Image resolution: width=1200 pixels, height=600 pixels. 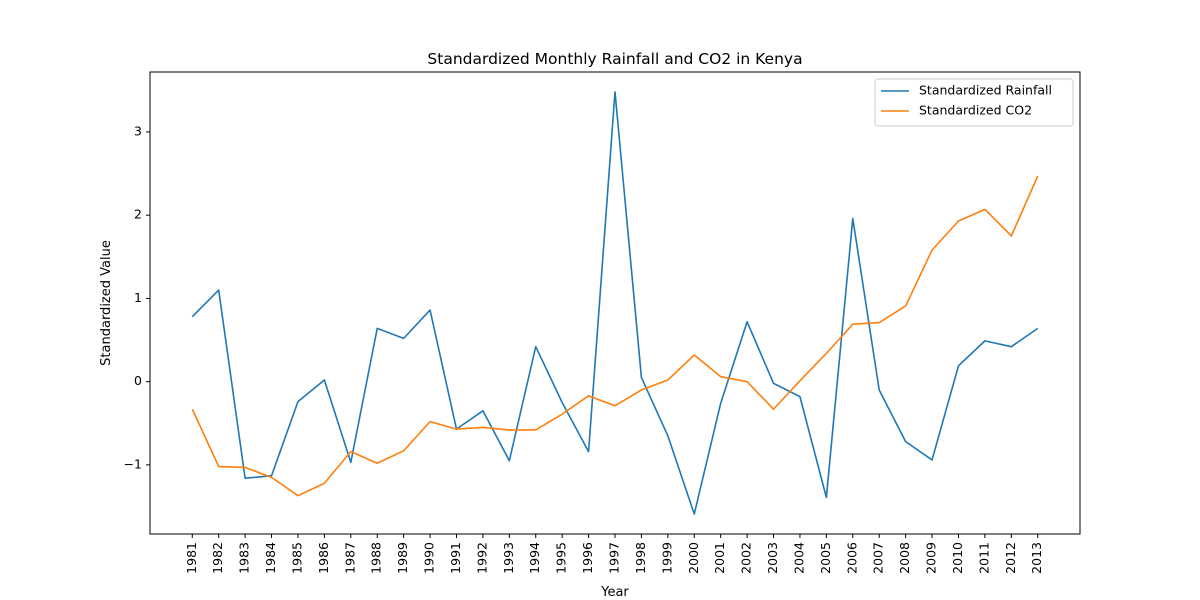 What do you see at coordinates (719, 558) in the screenshot?
I see `x-tick-label: 2001` at bounding box center [719, 558].